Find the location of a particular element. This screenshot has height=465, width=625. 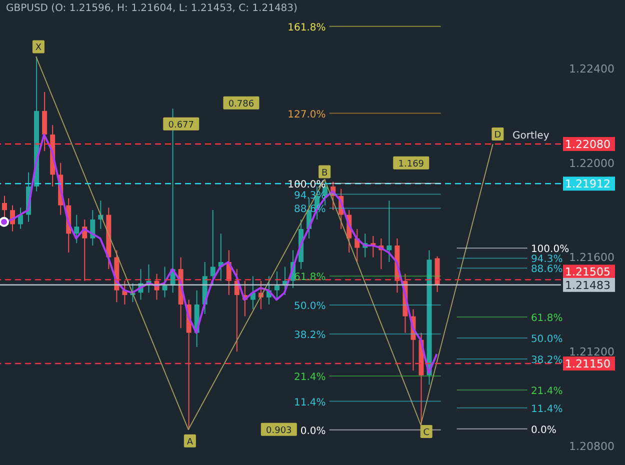

annotation: 94.3% is located at coordinates (546, 260).